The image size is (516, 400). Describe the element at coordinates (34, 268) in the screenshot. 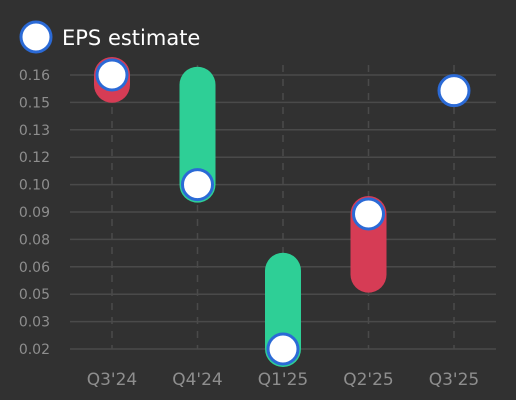

I see `y-tick-label: 0.06` at that location.